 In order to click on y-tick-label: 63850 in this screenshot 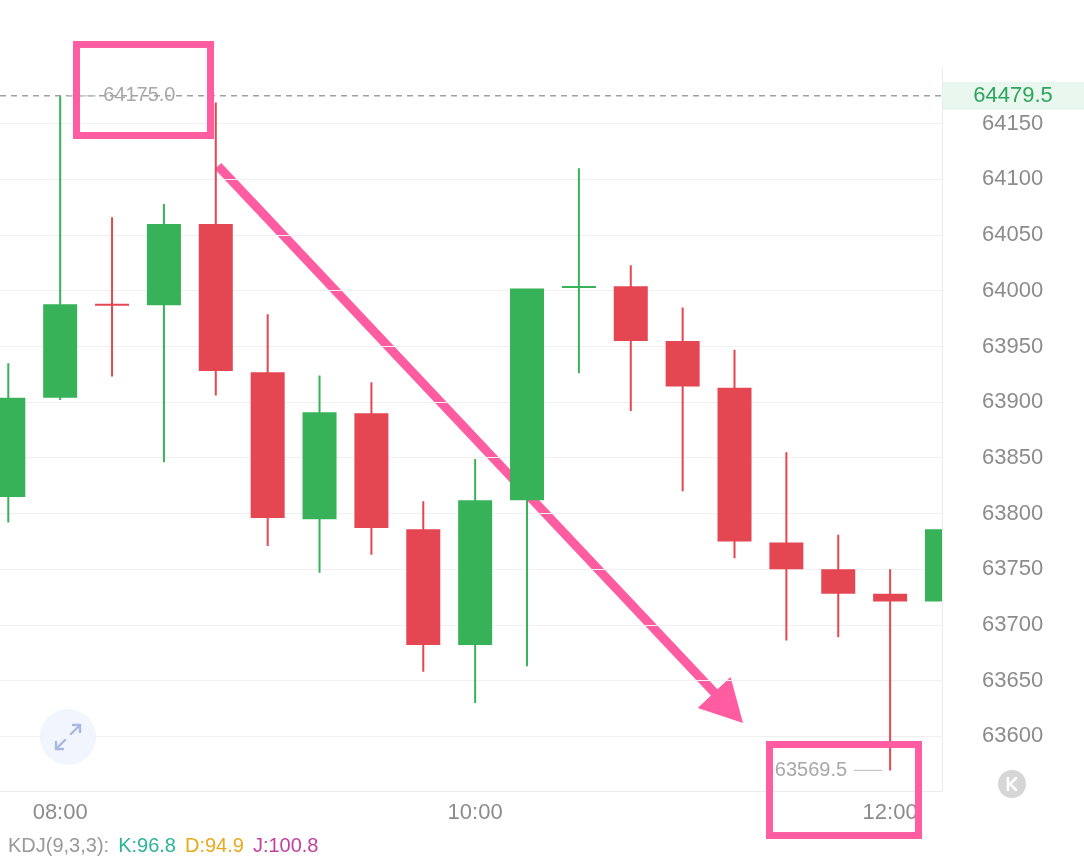, I will do `click(1013, 456)`.